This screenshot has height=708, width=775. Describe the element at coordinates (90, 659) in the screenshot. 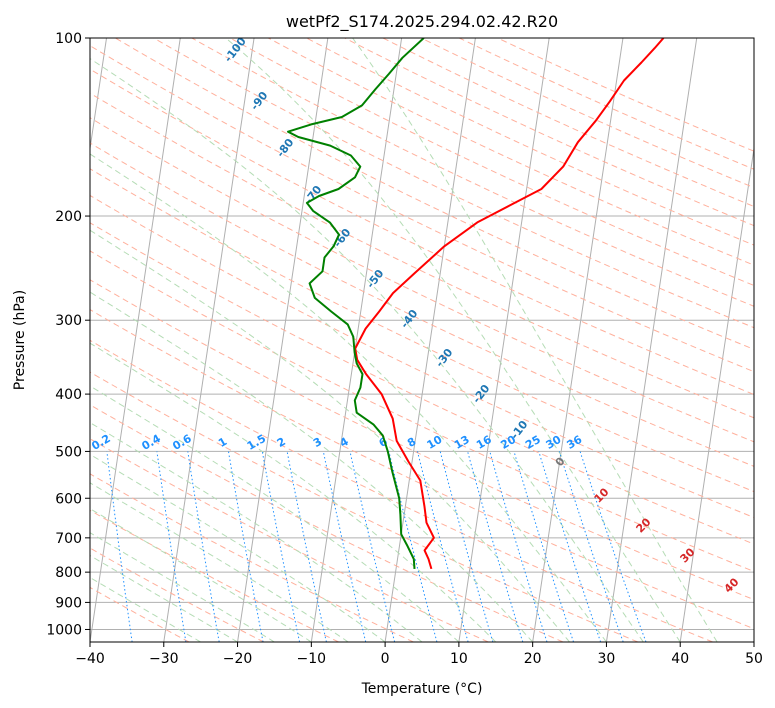

I see `x-tick-label: −40` at that location.